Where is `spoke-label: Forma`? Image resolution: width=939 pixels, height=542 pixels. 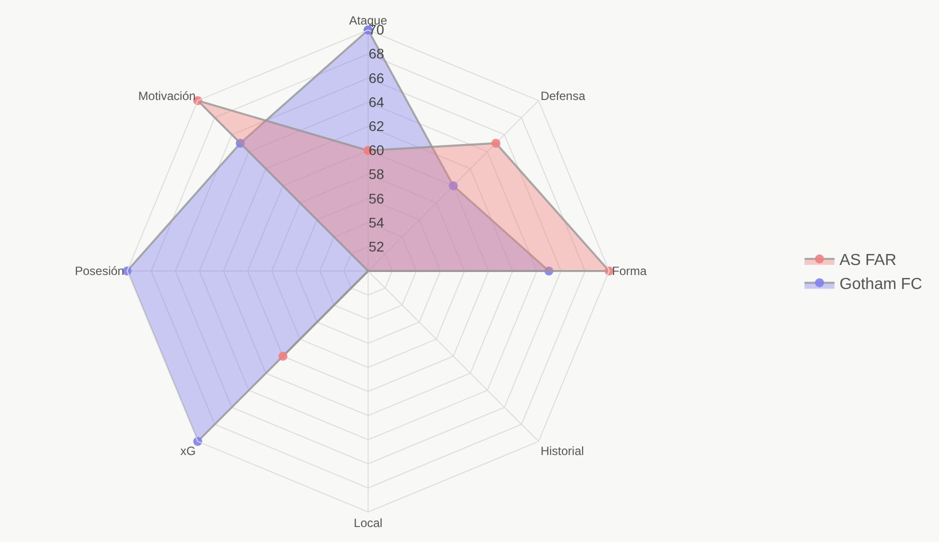
spoke-label: Forma is located at coordinates (630, 271).